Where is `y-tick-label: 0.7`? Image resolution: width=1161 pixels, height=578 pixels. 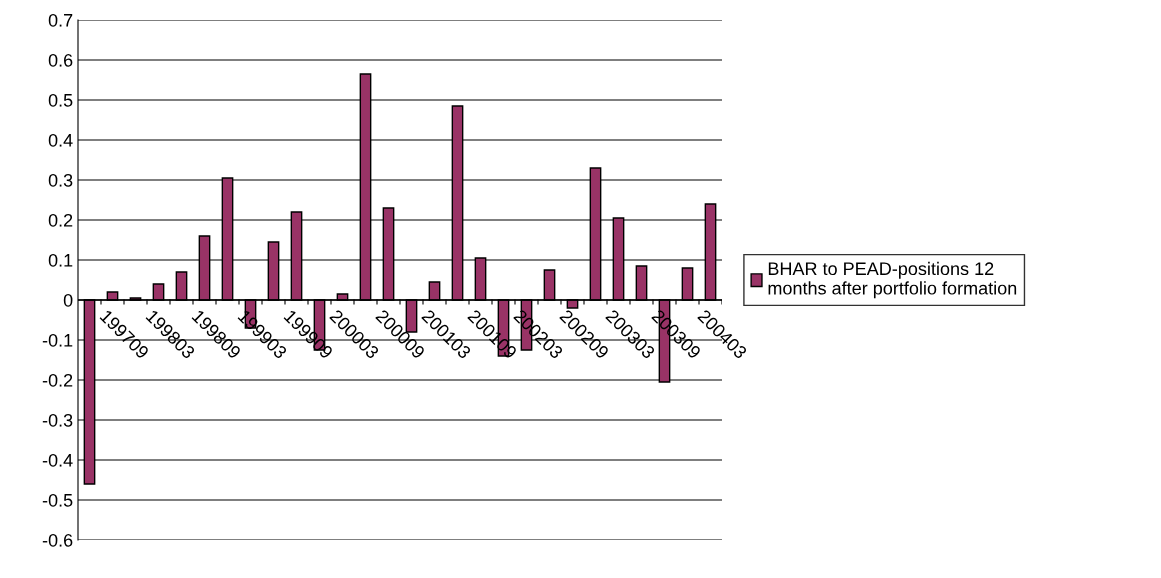 y-tick-label: 0.7 is located at coordinates (60, 20).